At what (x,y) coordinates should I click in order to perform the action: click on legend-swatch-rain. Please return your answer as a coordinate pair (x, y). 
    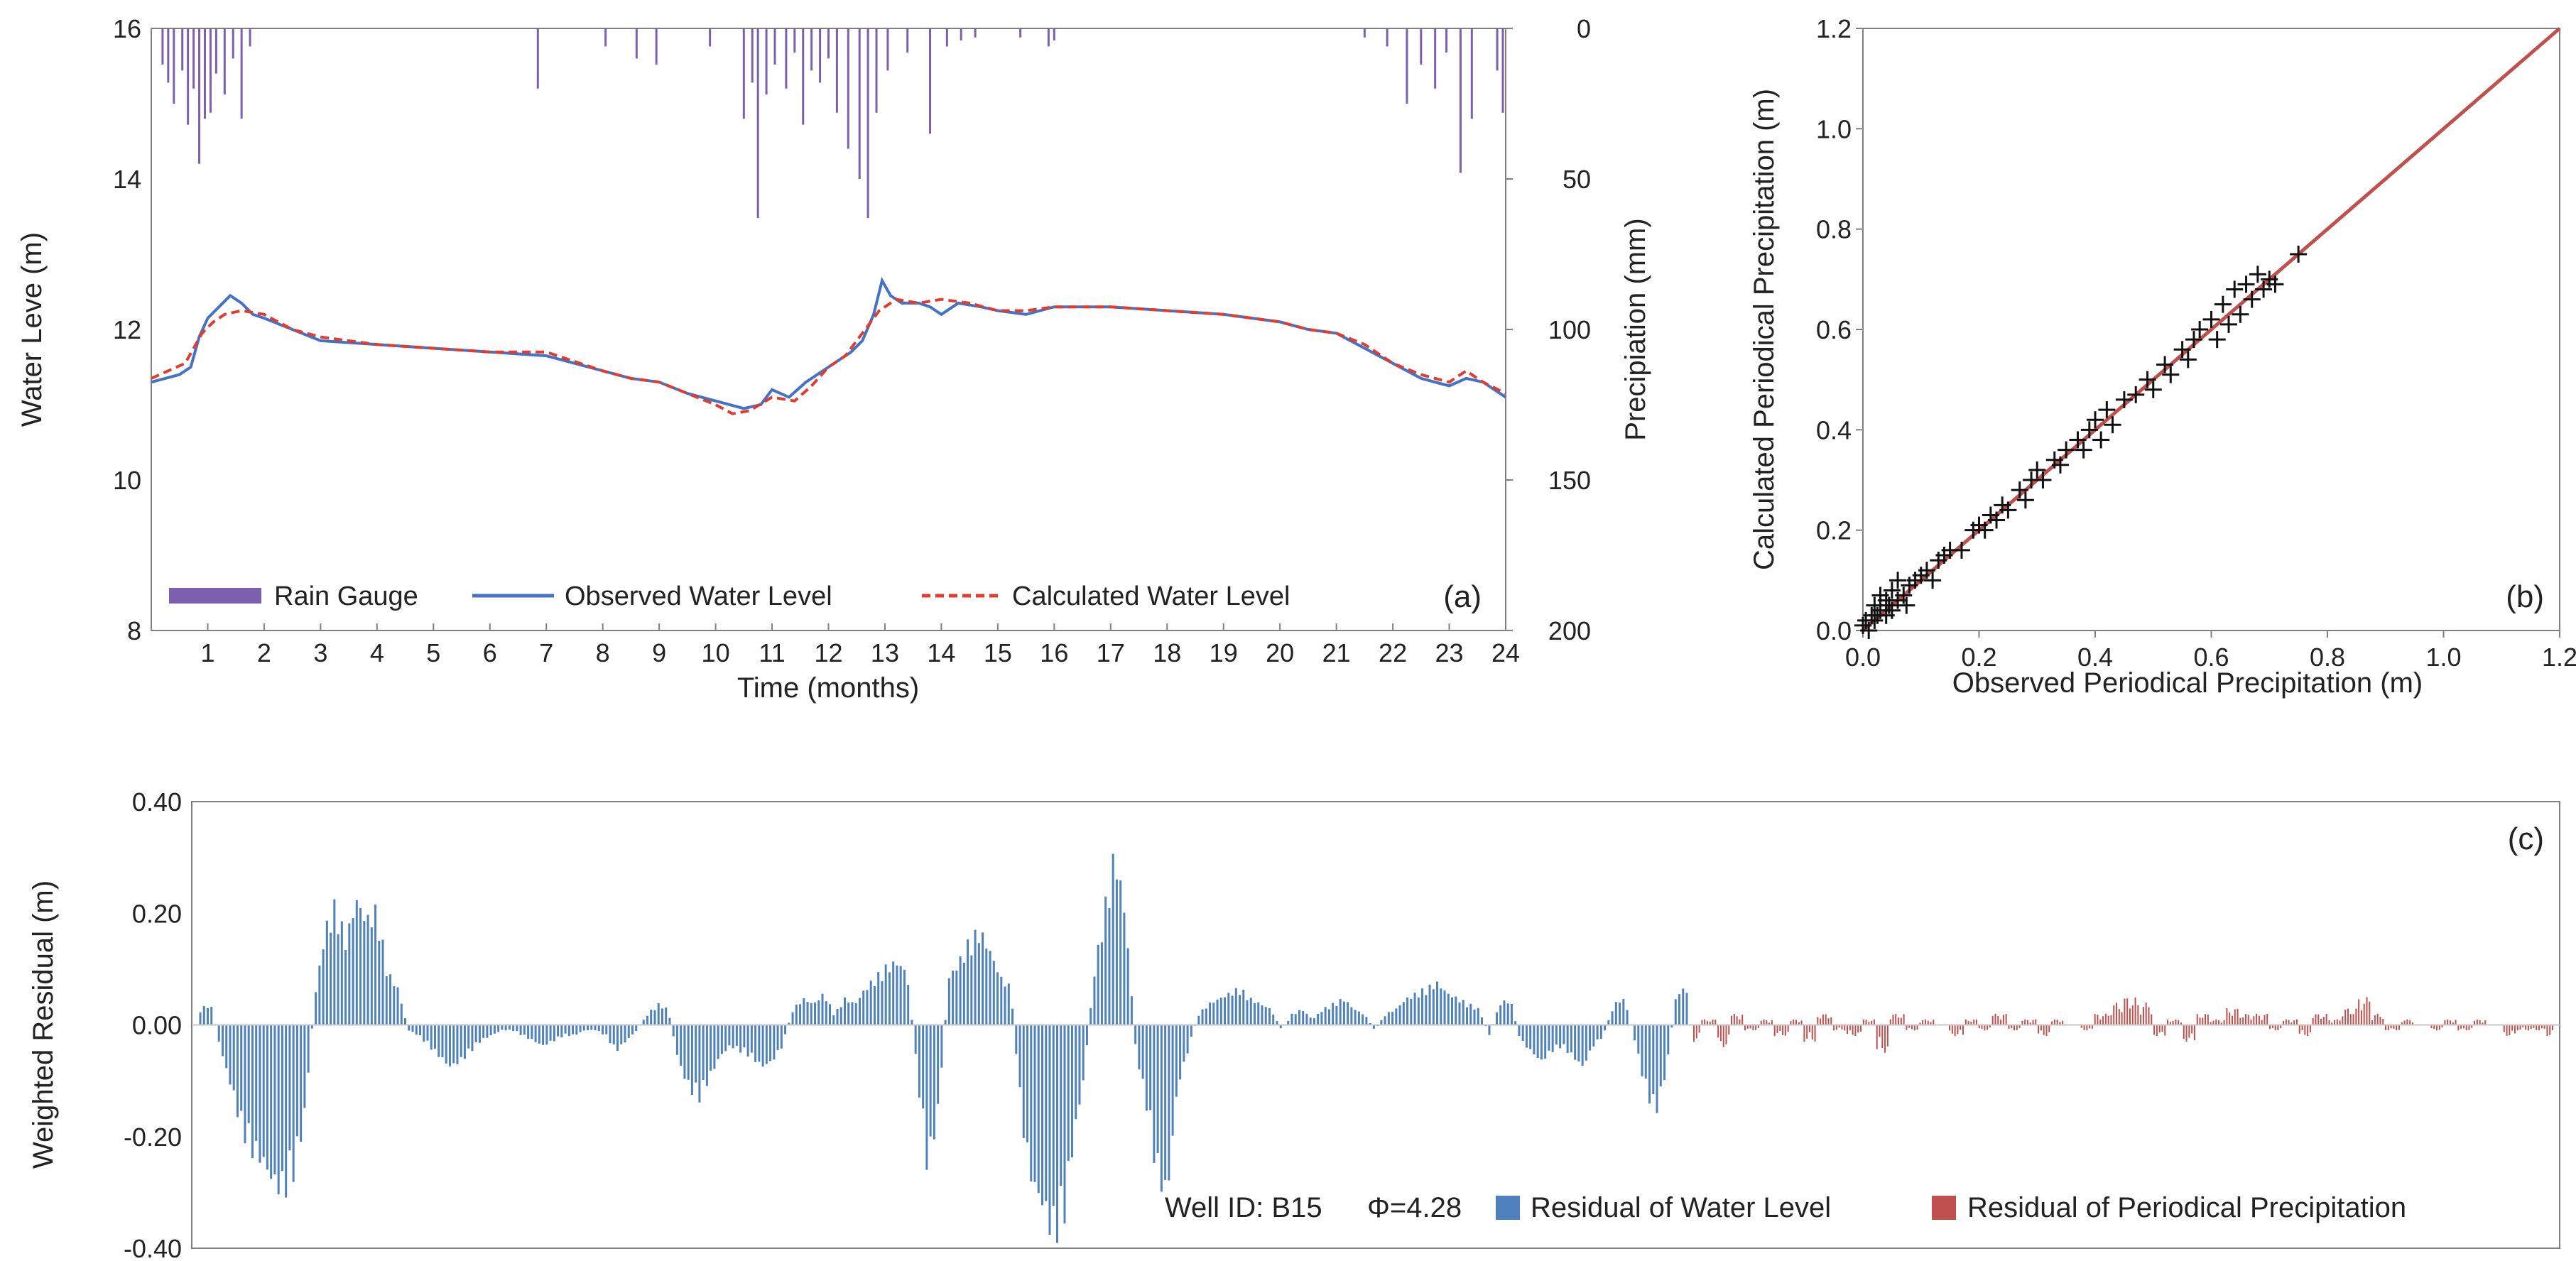
    Looking at the image, I should click on (215, 596).